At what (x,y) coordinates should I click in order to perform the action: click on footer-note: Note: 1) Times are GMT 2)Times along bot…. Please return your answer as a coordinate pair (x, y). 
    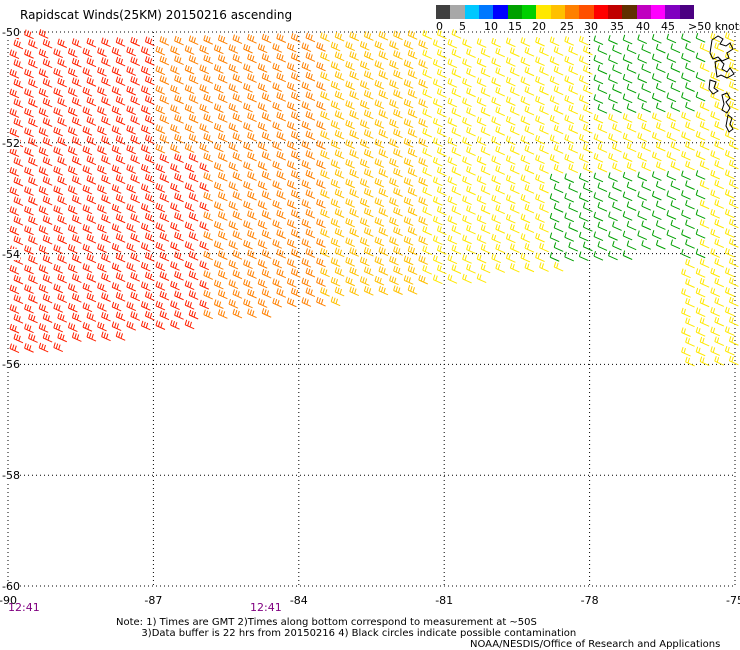
    Looking at the image, I should click on (346, 628).